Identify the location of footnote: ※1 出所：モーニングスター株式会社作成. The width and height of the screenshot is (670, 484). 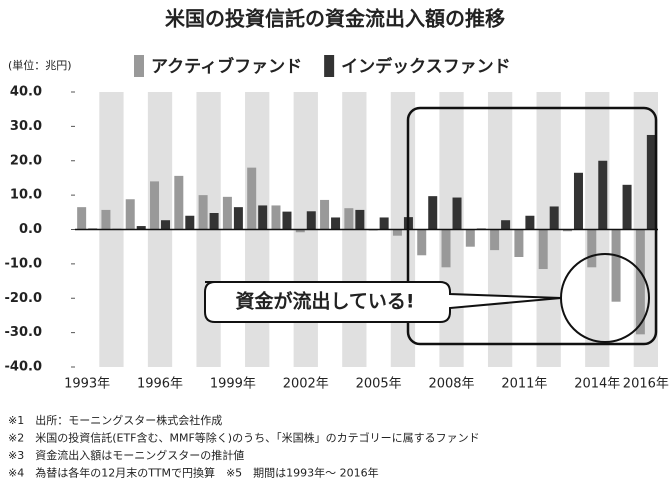
(115, 420).